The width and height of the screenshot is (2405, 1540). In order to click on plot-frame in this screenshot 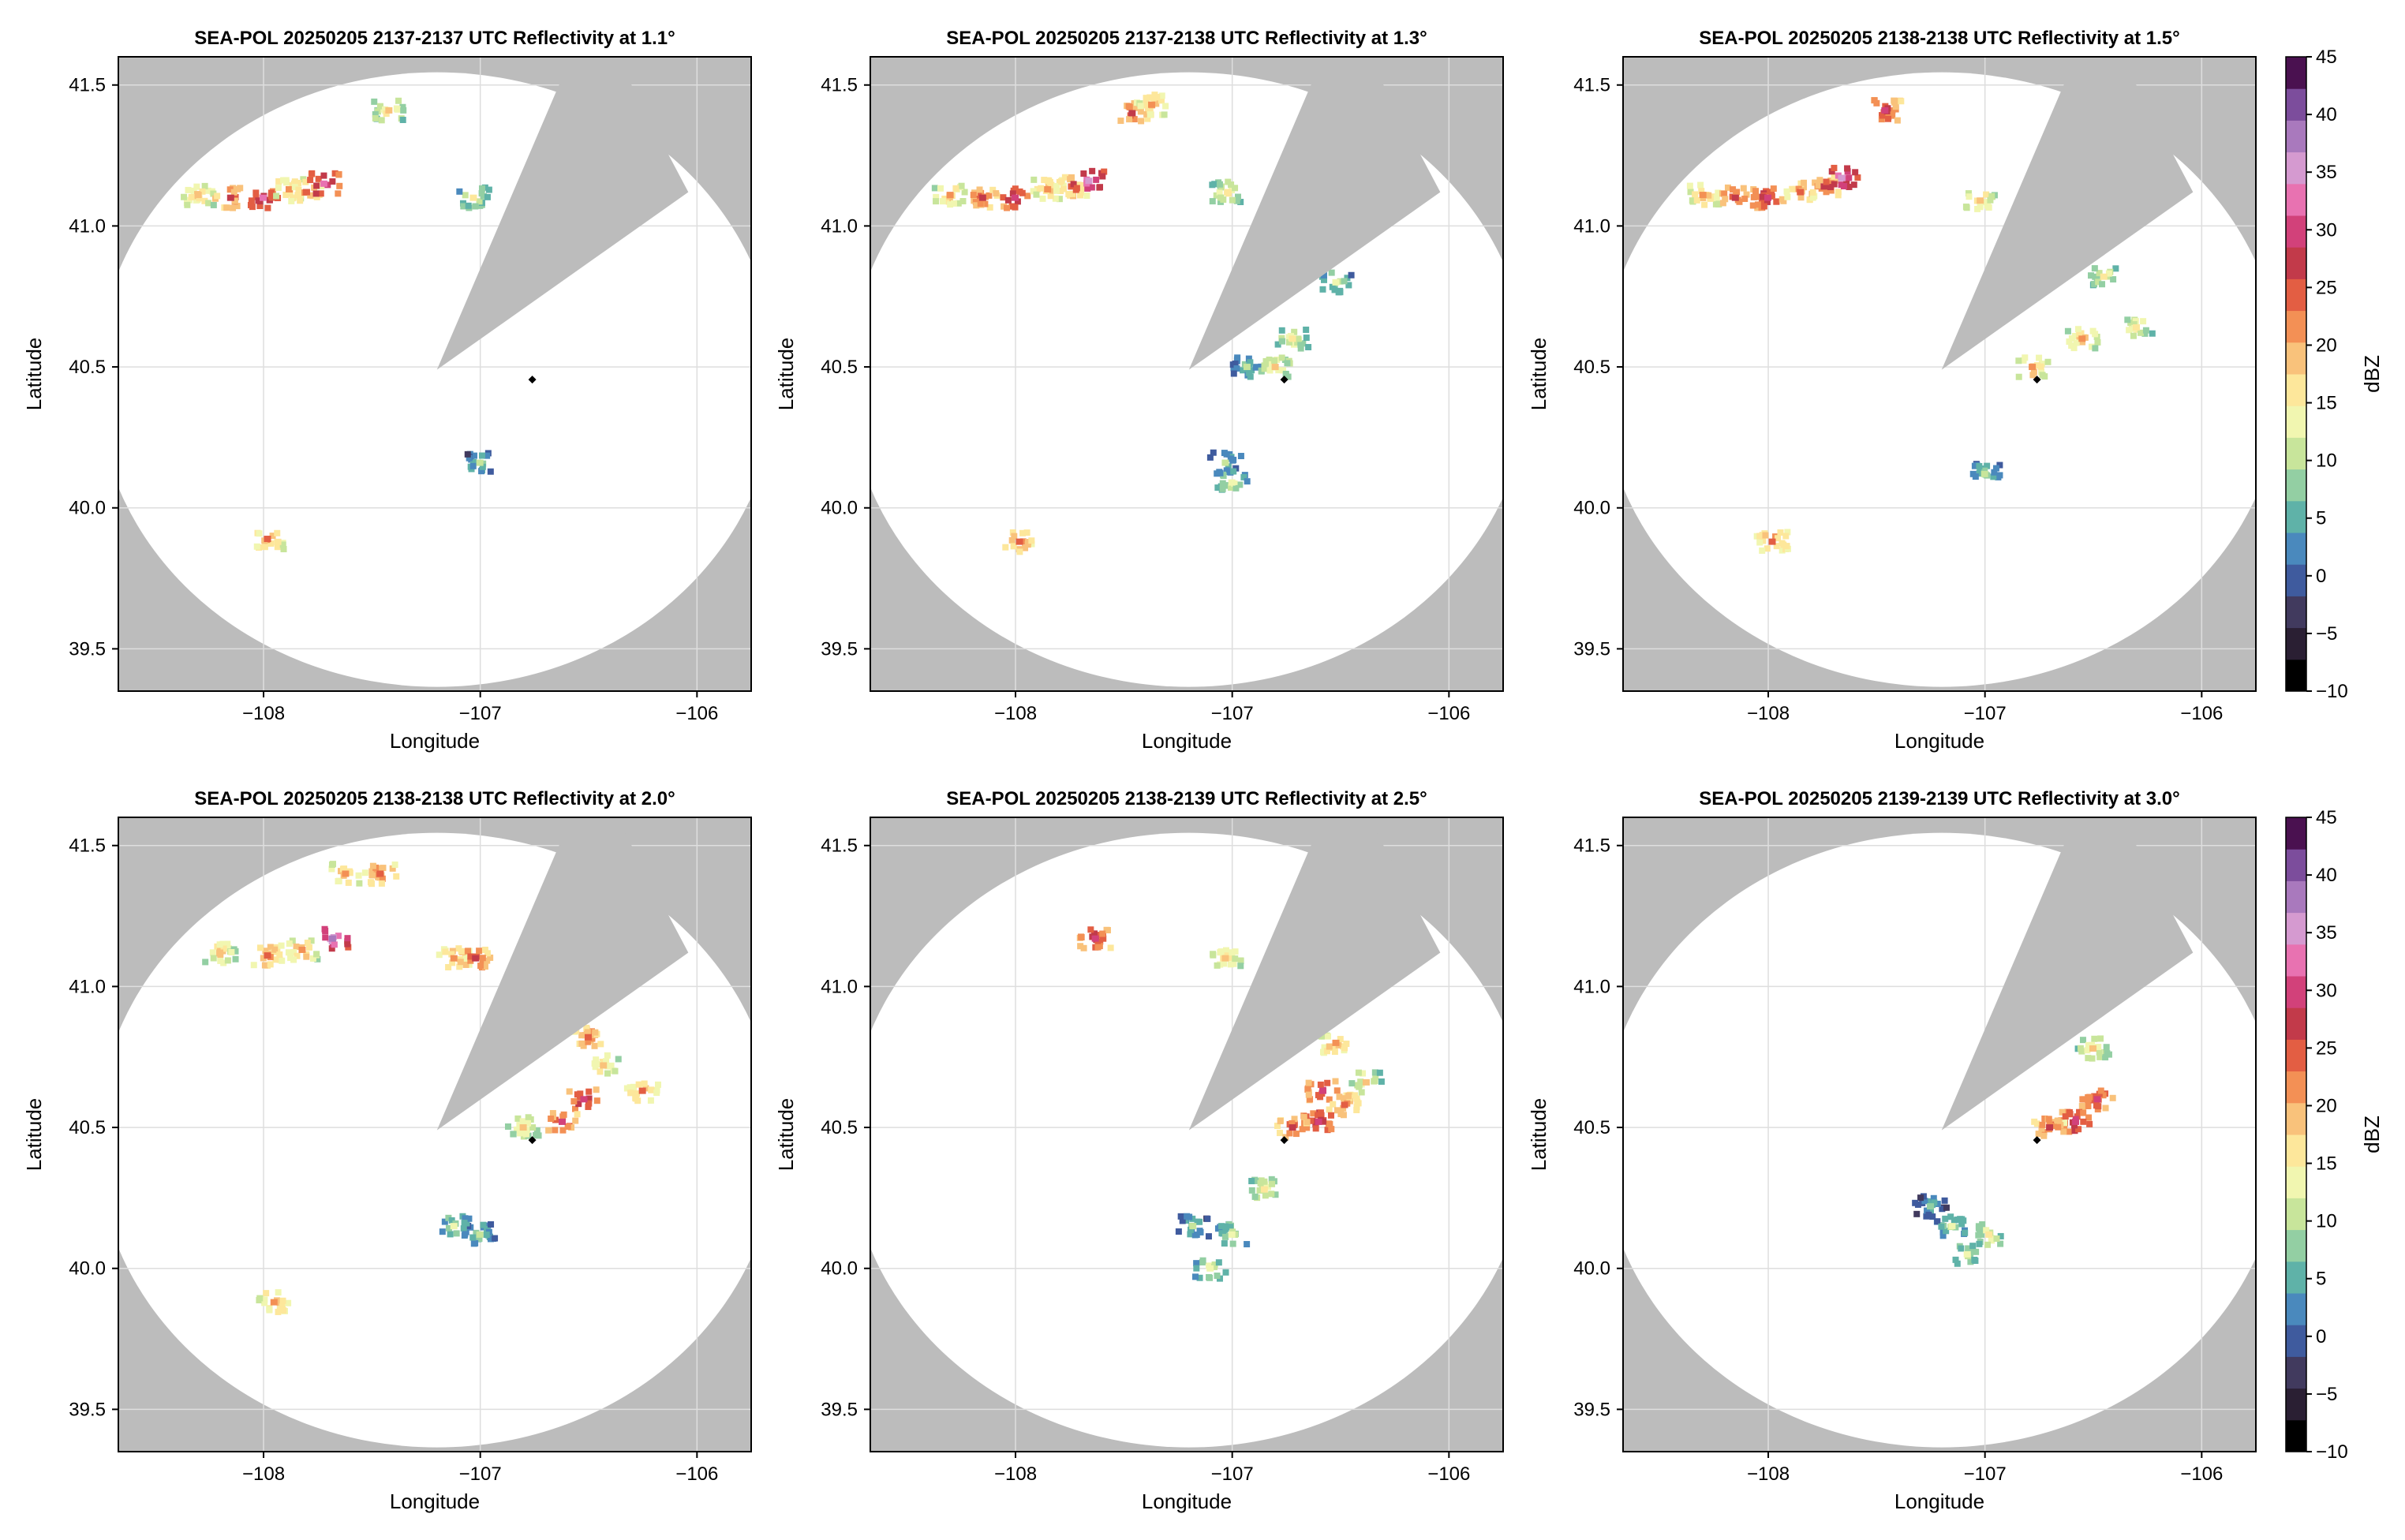, I will do `click(435, 374)`.